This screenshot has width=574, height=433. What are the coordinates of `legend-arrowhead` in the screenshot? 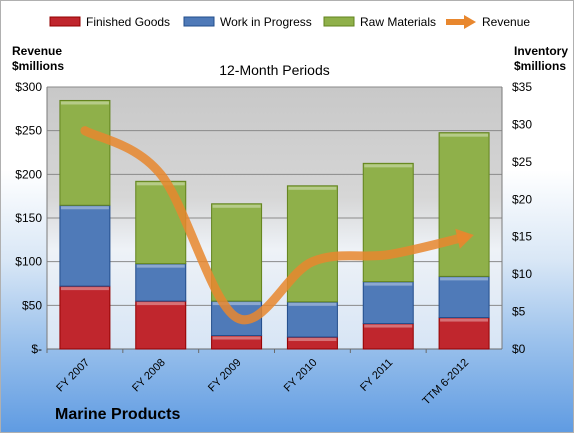 It's located at (470, 22).